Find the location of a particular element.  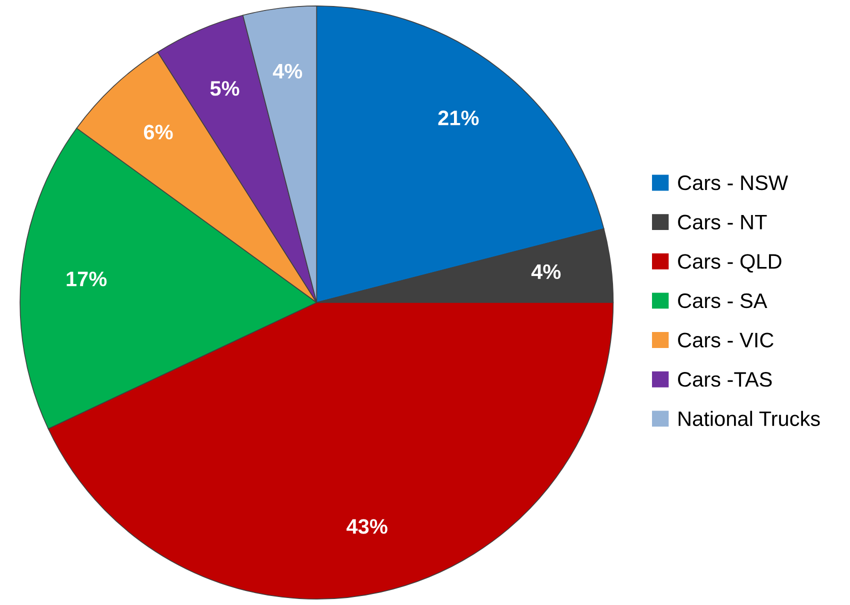

legend-label: Cars - VIC is located at coordinates (726, 340).